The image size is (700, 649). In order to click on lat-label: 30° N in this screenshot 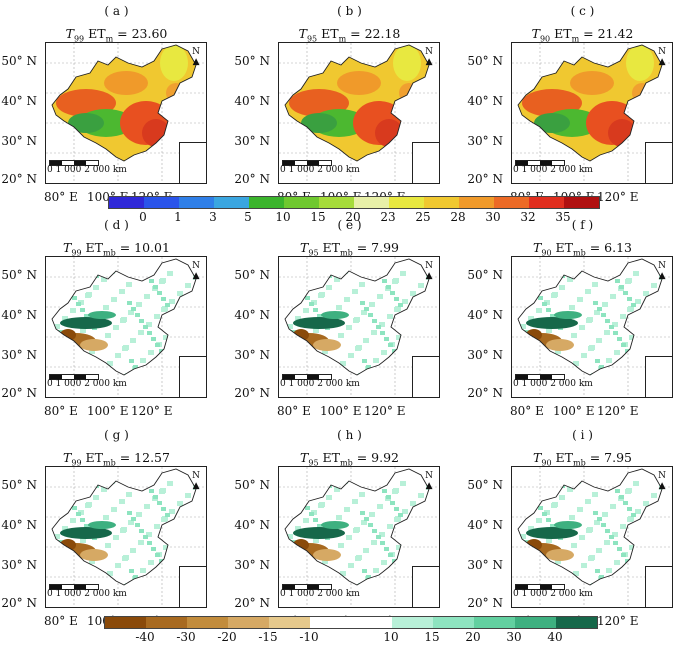, I will do `click(485, 141)`.